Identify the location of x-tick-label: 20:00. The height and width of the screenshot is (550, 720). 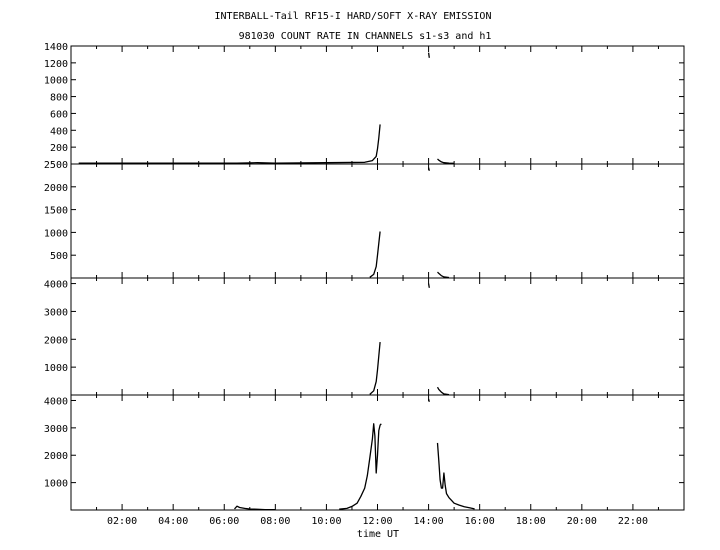
(582, 521).